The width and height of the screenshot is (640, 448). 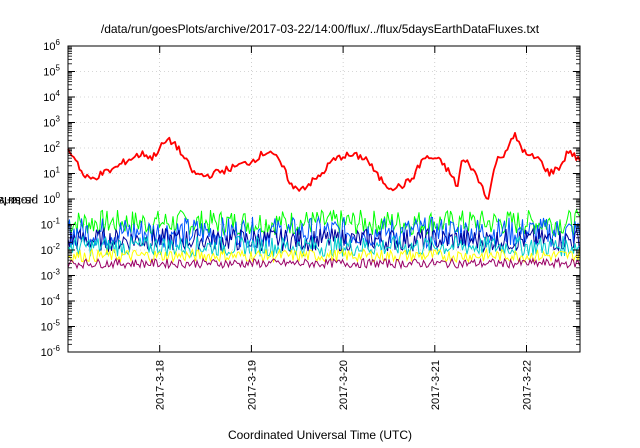 What do you see at coordinates (51, 326) in the screenshot?
I see `y-tick-label: 10⁻⁵` at bounding box center [51, 326].